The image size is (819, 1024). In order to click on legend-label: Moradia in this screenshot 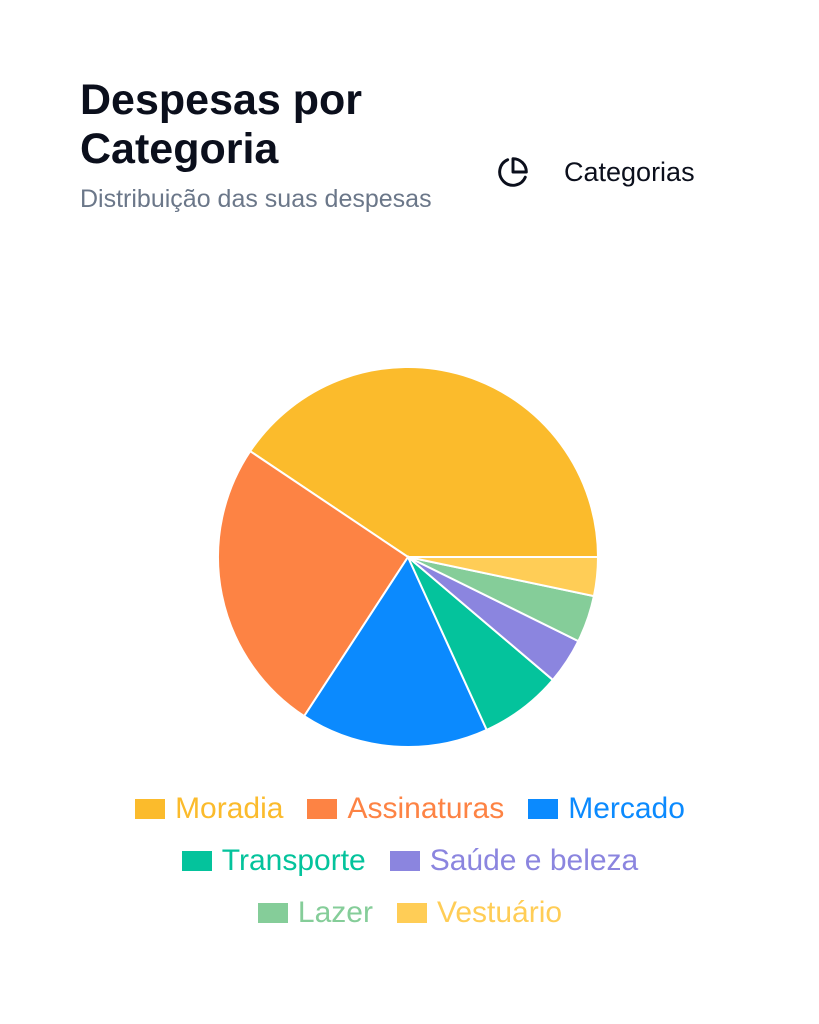, I will do `click(229, 808)`.